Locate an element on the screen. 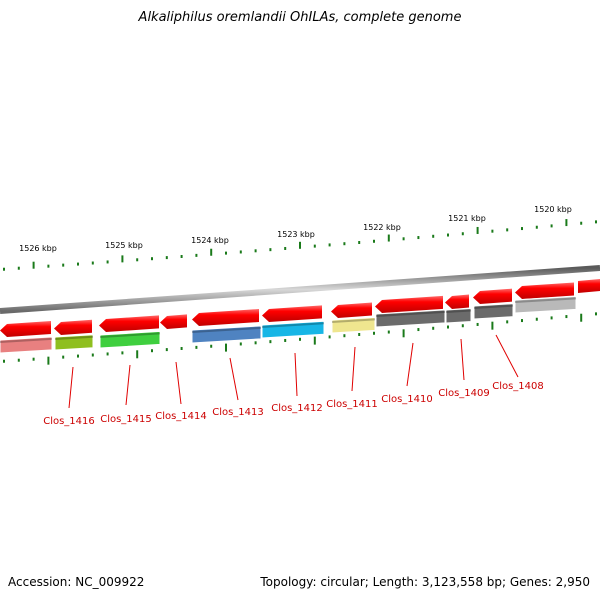 This screenshot has height=600, width=600. gene-label: Clos_1413 is located at coordinates (238, 412).